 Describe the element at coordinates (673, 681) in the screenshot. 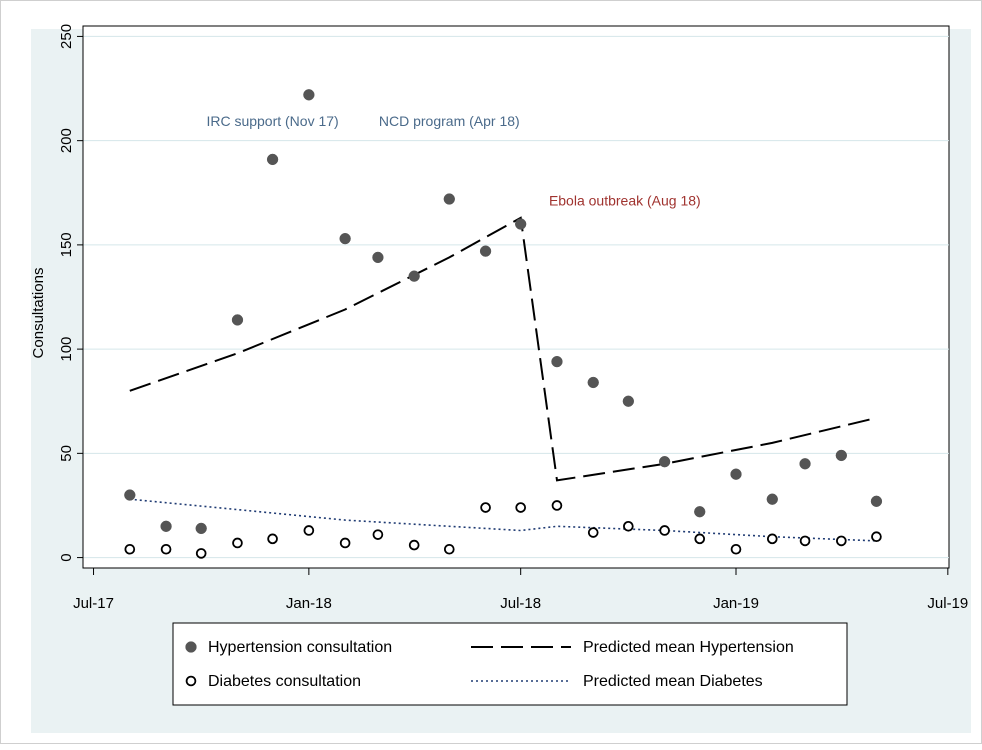

I see `legend-label: Predicted mean Diabetes` at that location.